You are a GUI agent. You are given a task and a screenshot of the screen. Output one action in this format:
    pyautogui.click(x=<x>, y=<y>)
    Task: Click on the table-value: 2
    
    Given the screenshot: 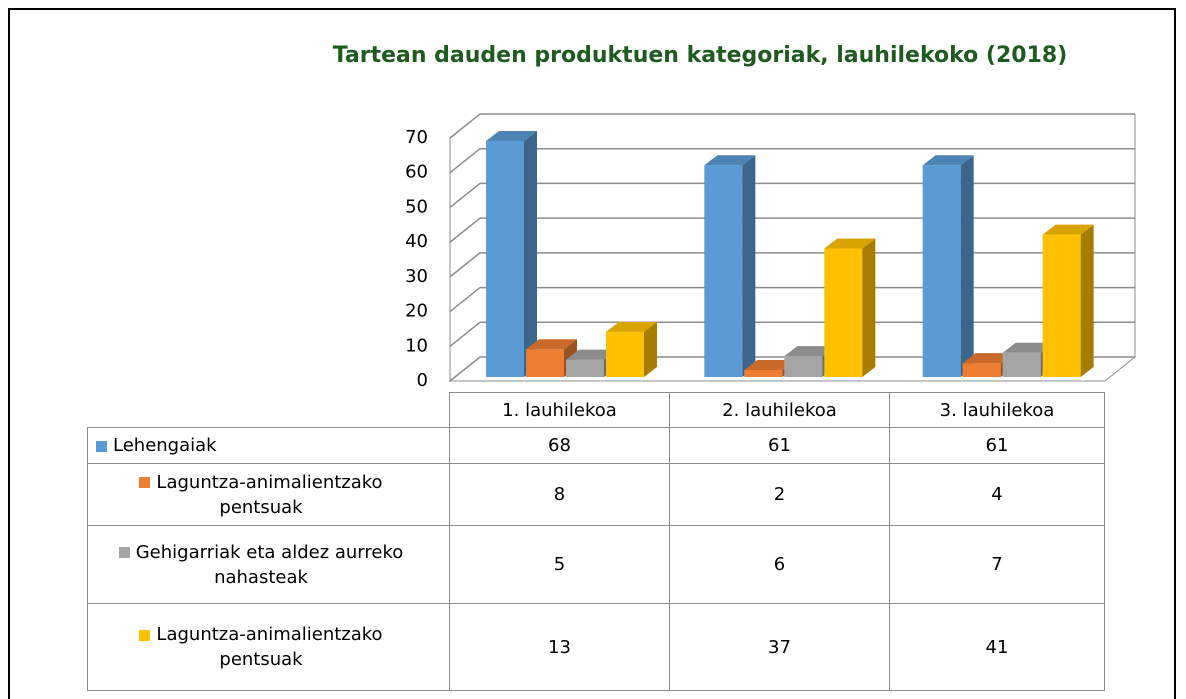 What is the action you would take?
    pyautogui.click(x=779, y=494)
    